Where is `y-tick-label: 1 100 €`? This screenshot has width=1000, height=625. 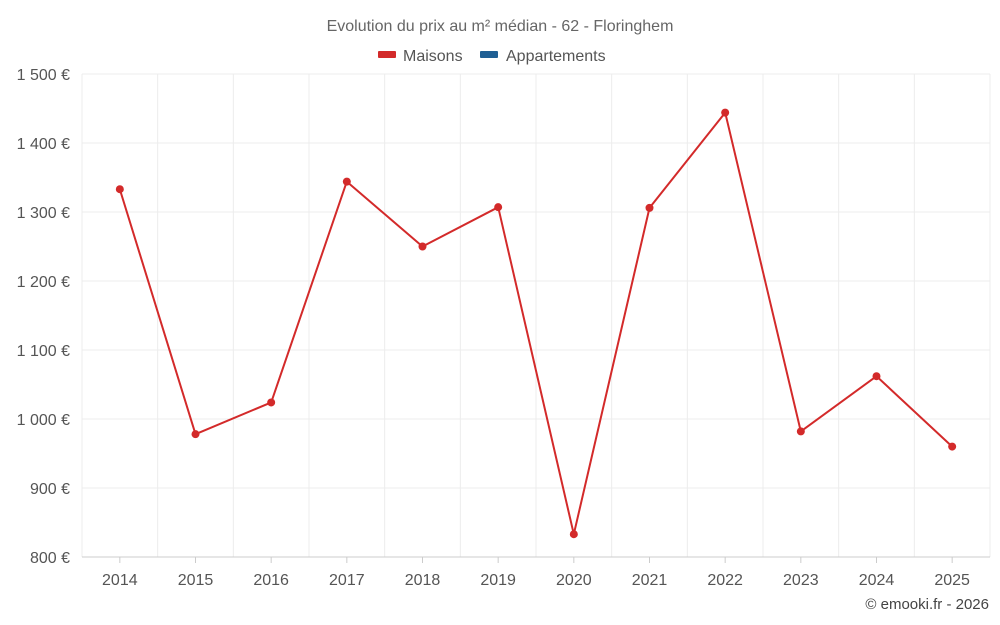 y-tick-label: 1 100 € is located at coordinates (43, 351).